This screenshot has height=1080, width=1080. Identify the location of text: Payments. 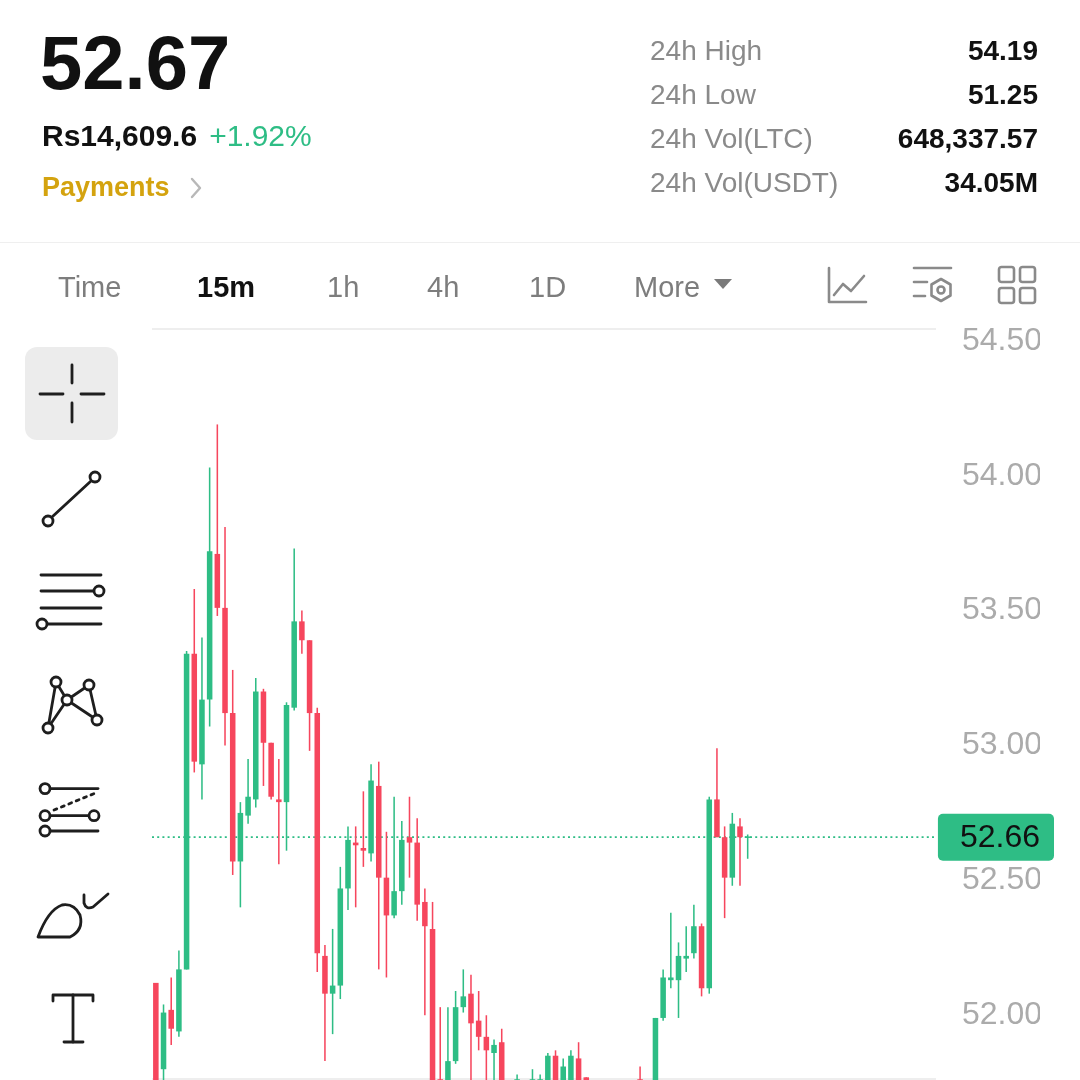
(106, 187).